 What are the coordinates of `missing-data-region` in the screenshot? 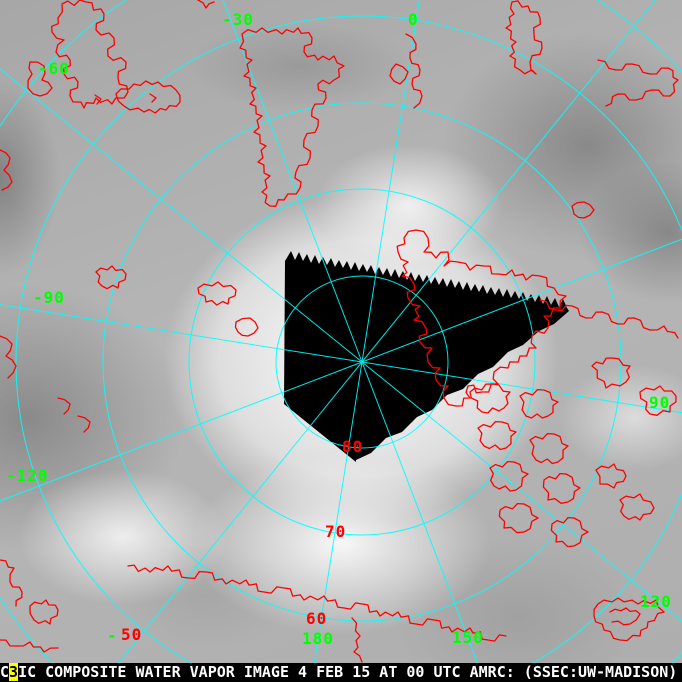 It's located at (426, 356).